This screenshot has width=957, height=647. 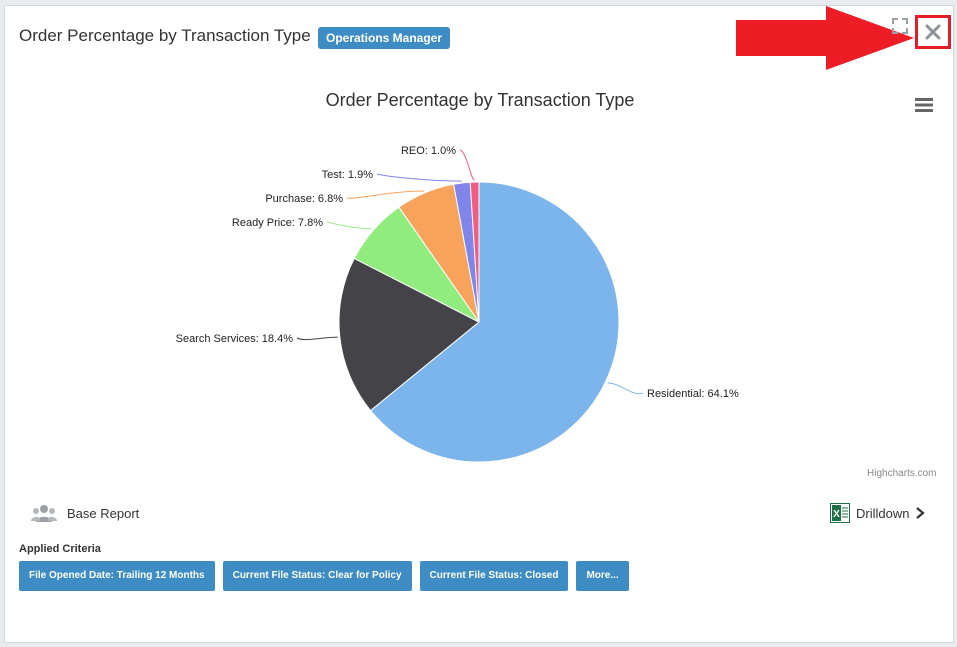 I want to click on pie-slice-search-services, so click(x=409, y=334).